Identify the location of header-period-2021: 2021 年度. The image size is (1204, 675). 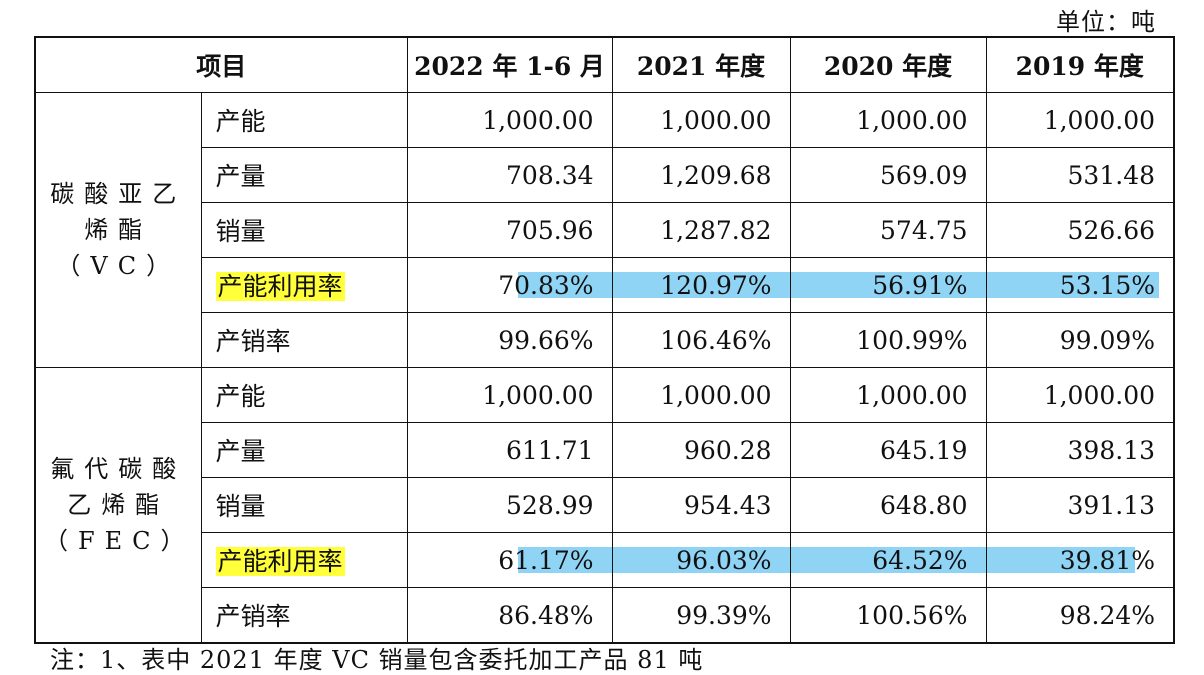
(701, 64).